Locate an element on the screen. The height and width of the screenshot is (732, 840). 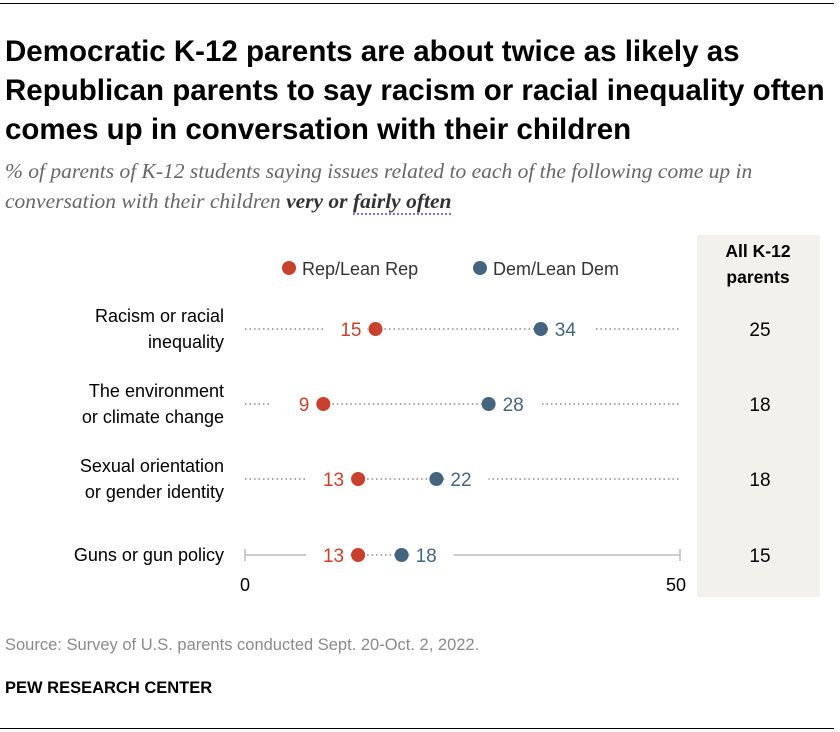
top-rule is located at coordinates (417, 3).